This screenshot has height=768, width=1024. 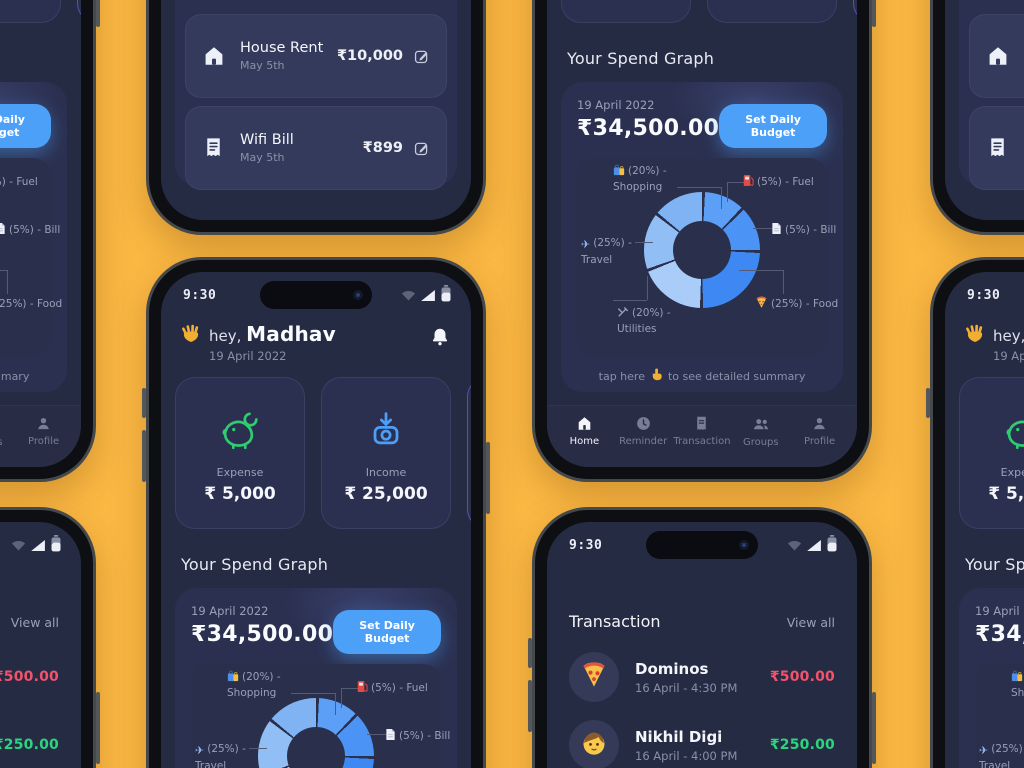 I want to click on tools-icon, so click(x=623, y=314).